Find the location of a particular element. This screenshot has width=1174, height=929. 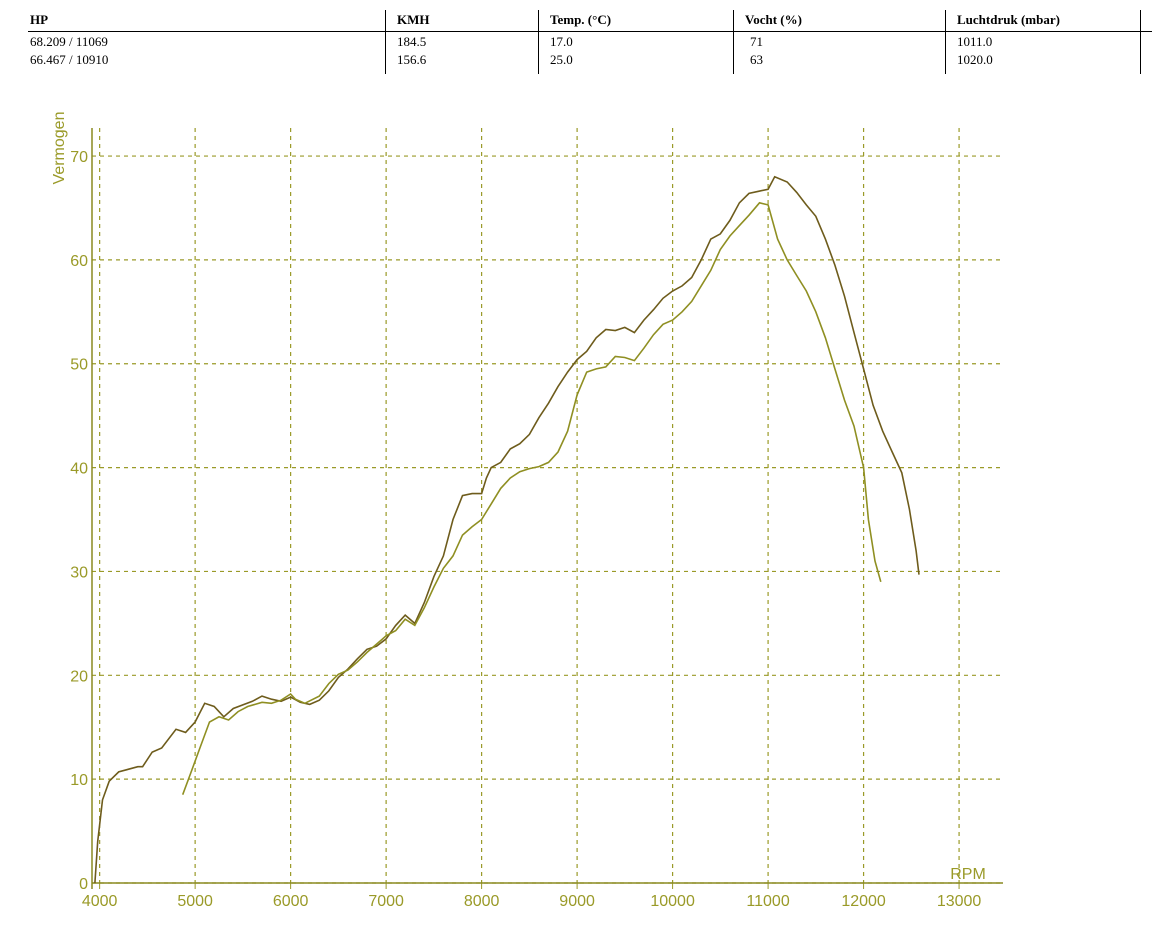

table-cell: 63 is located at coordinates (756, 59).